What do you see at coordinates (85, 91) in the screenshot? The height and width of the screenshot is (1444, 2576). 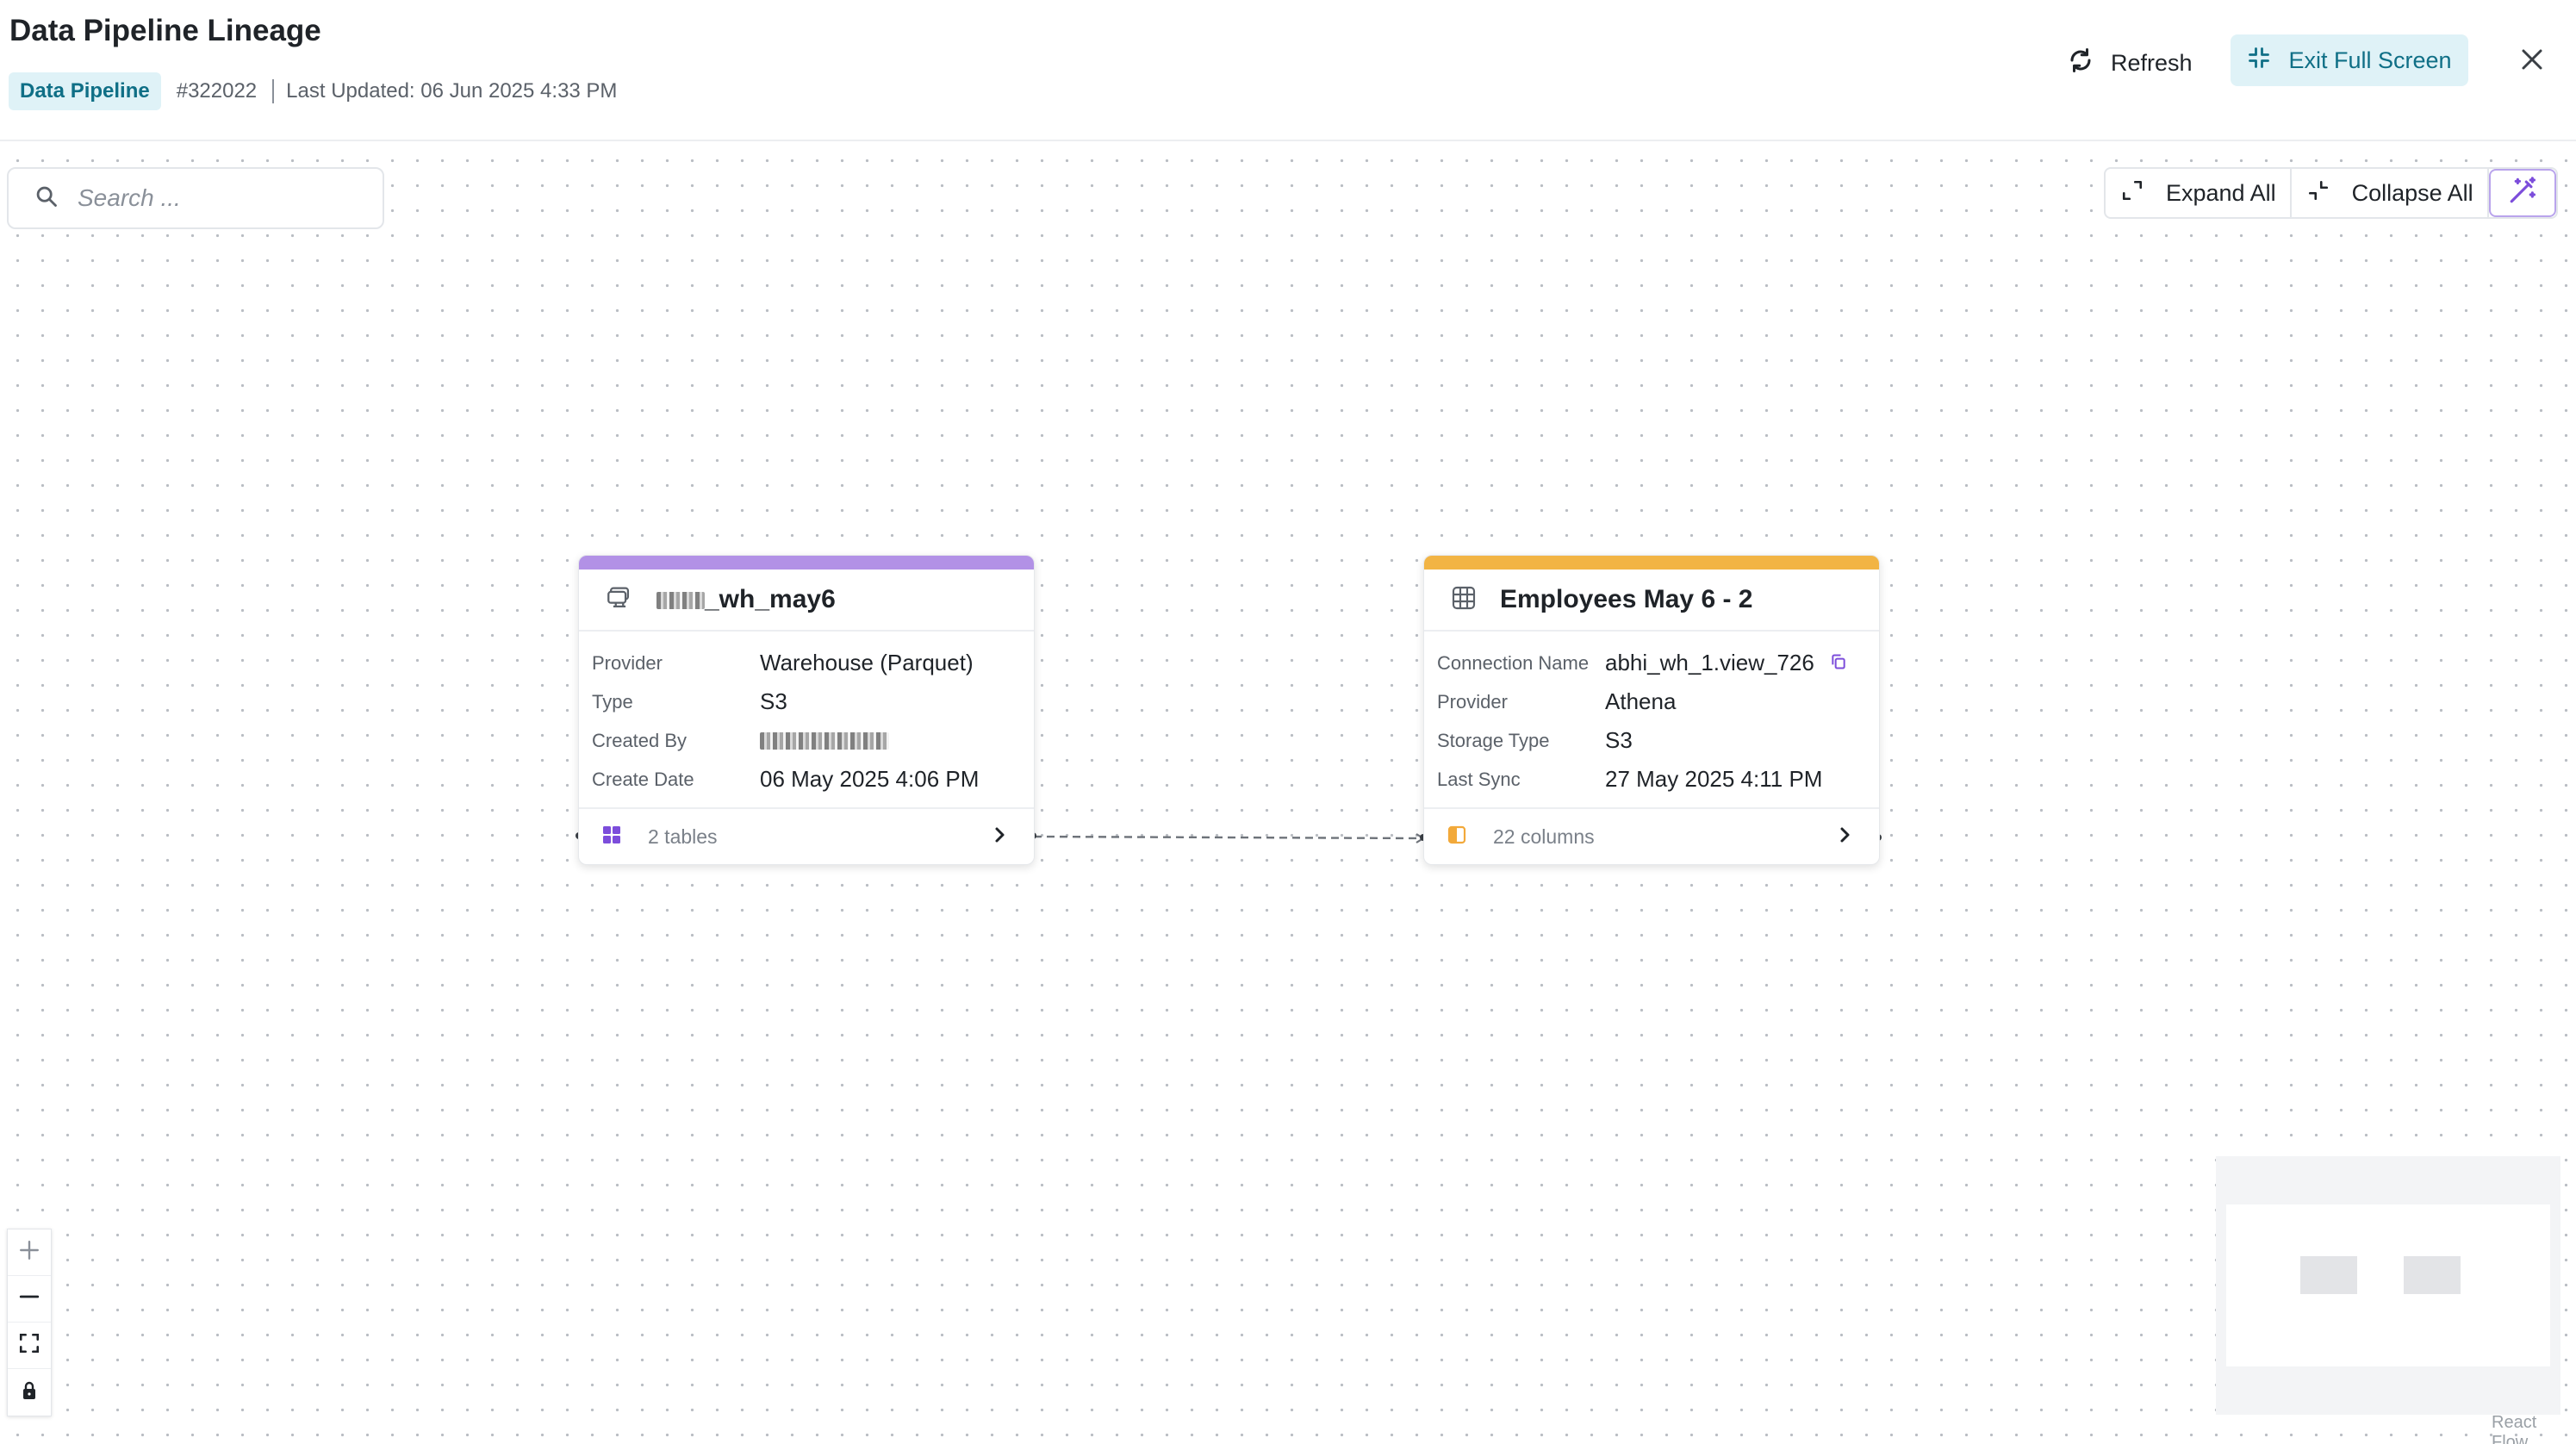 I see `type-badge: Data Pipeline` at bounding box center [85, 91].